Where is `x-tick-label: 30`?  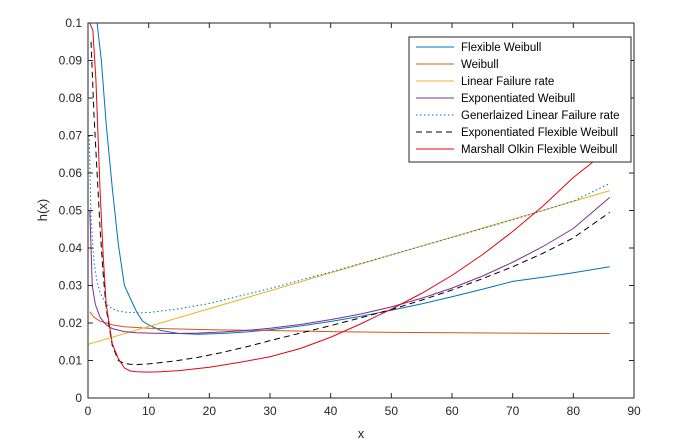
x-tick-label: 30 is located at coordinates (270, 411).